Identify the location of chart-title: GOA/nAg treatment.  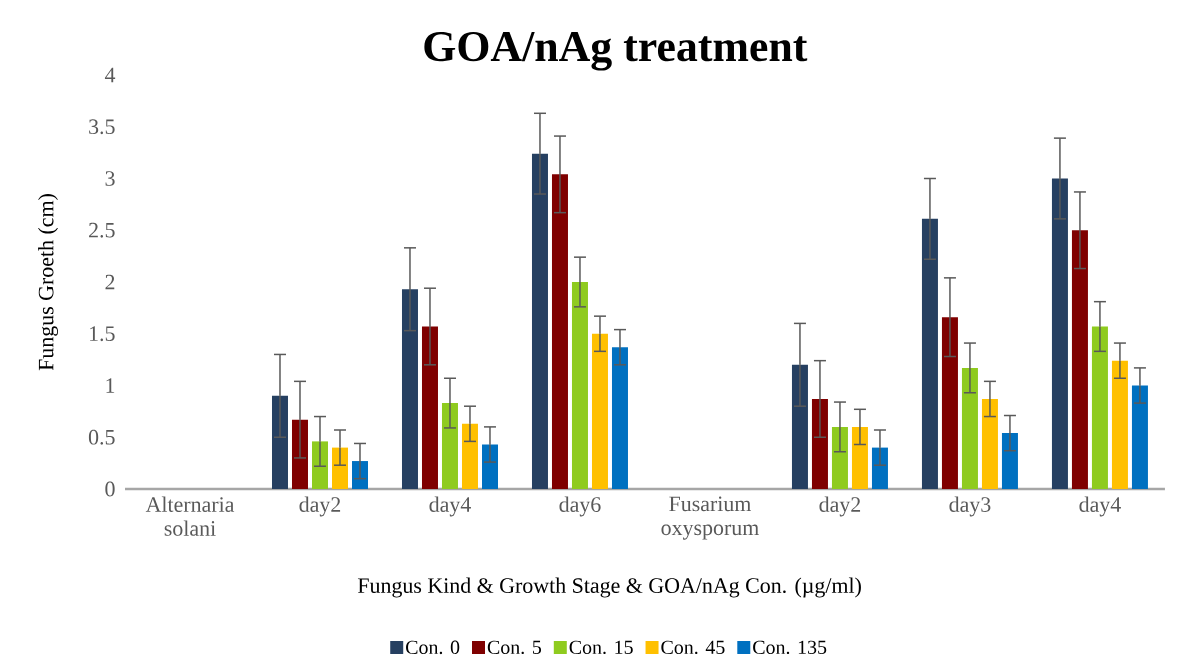
(616, 51).